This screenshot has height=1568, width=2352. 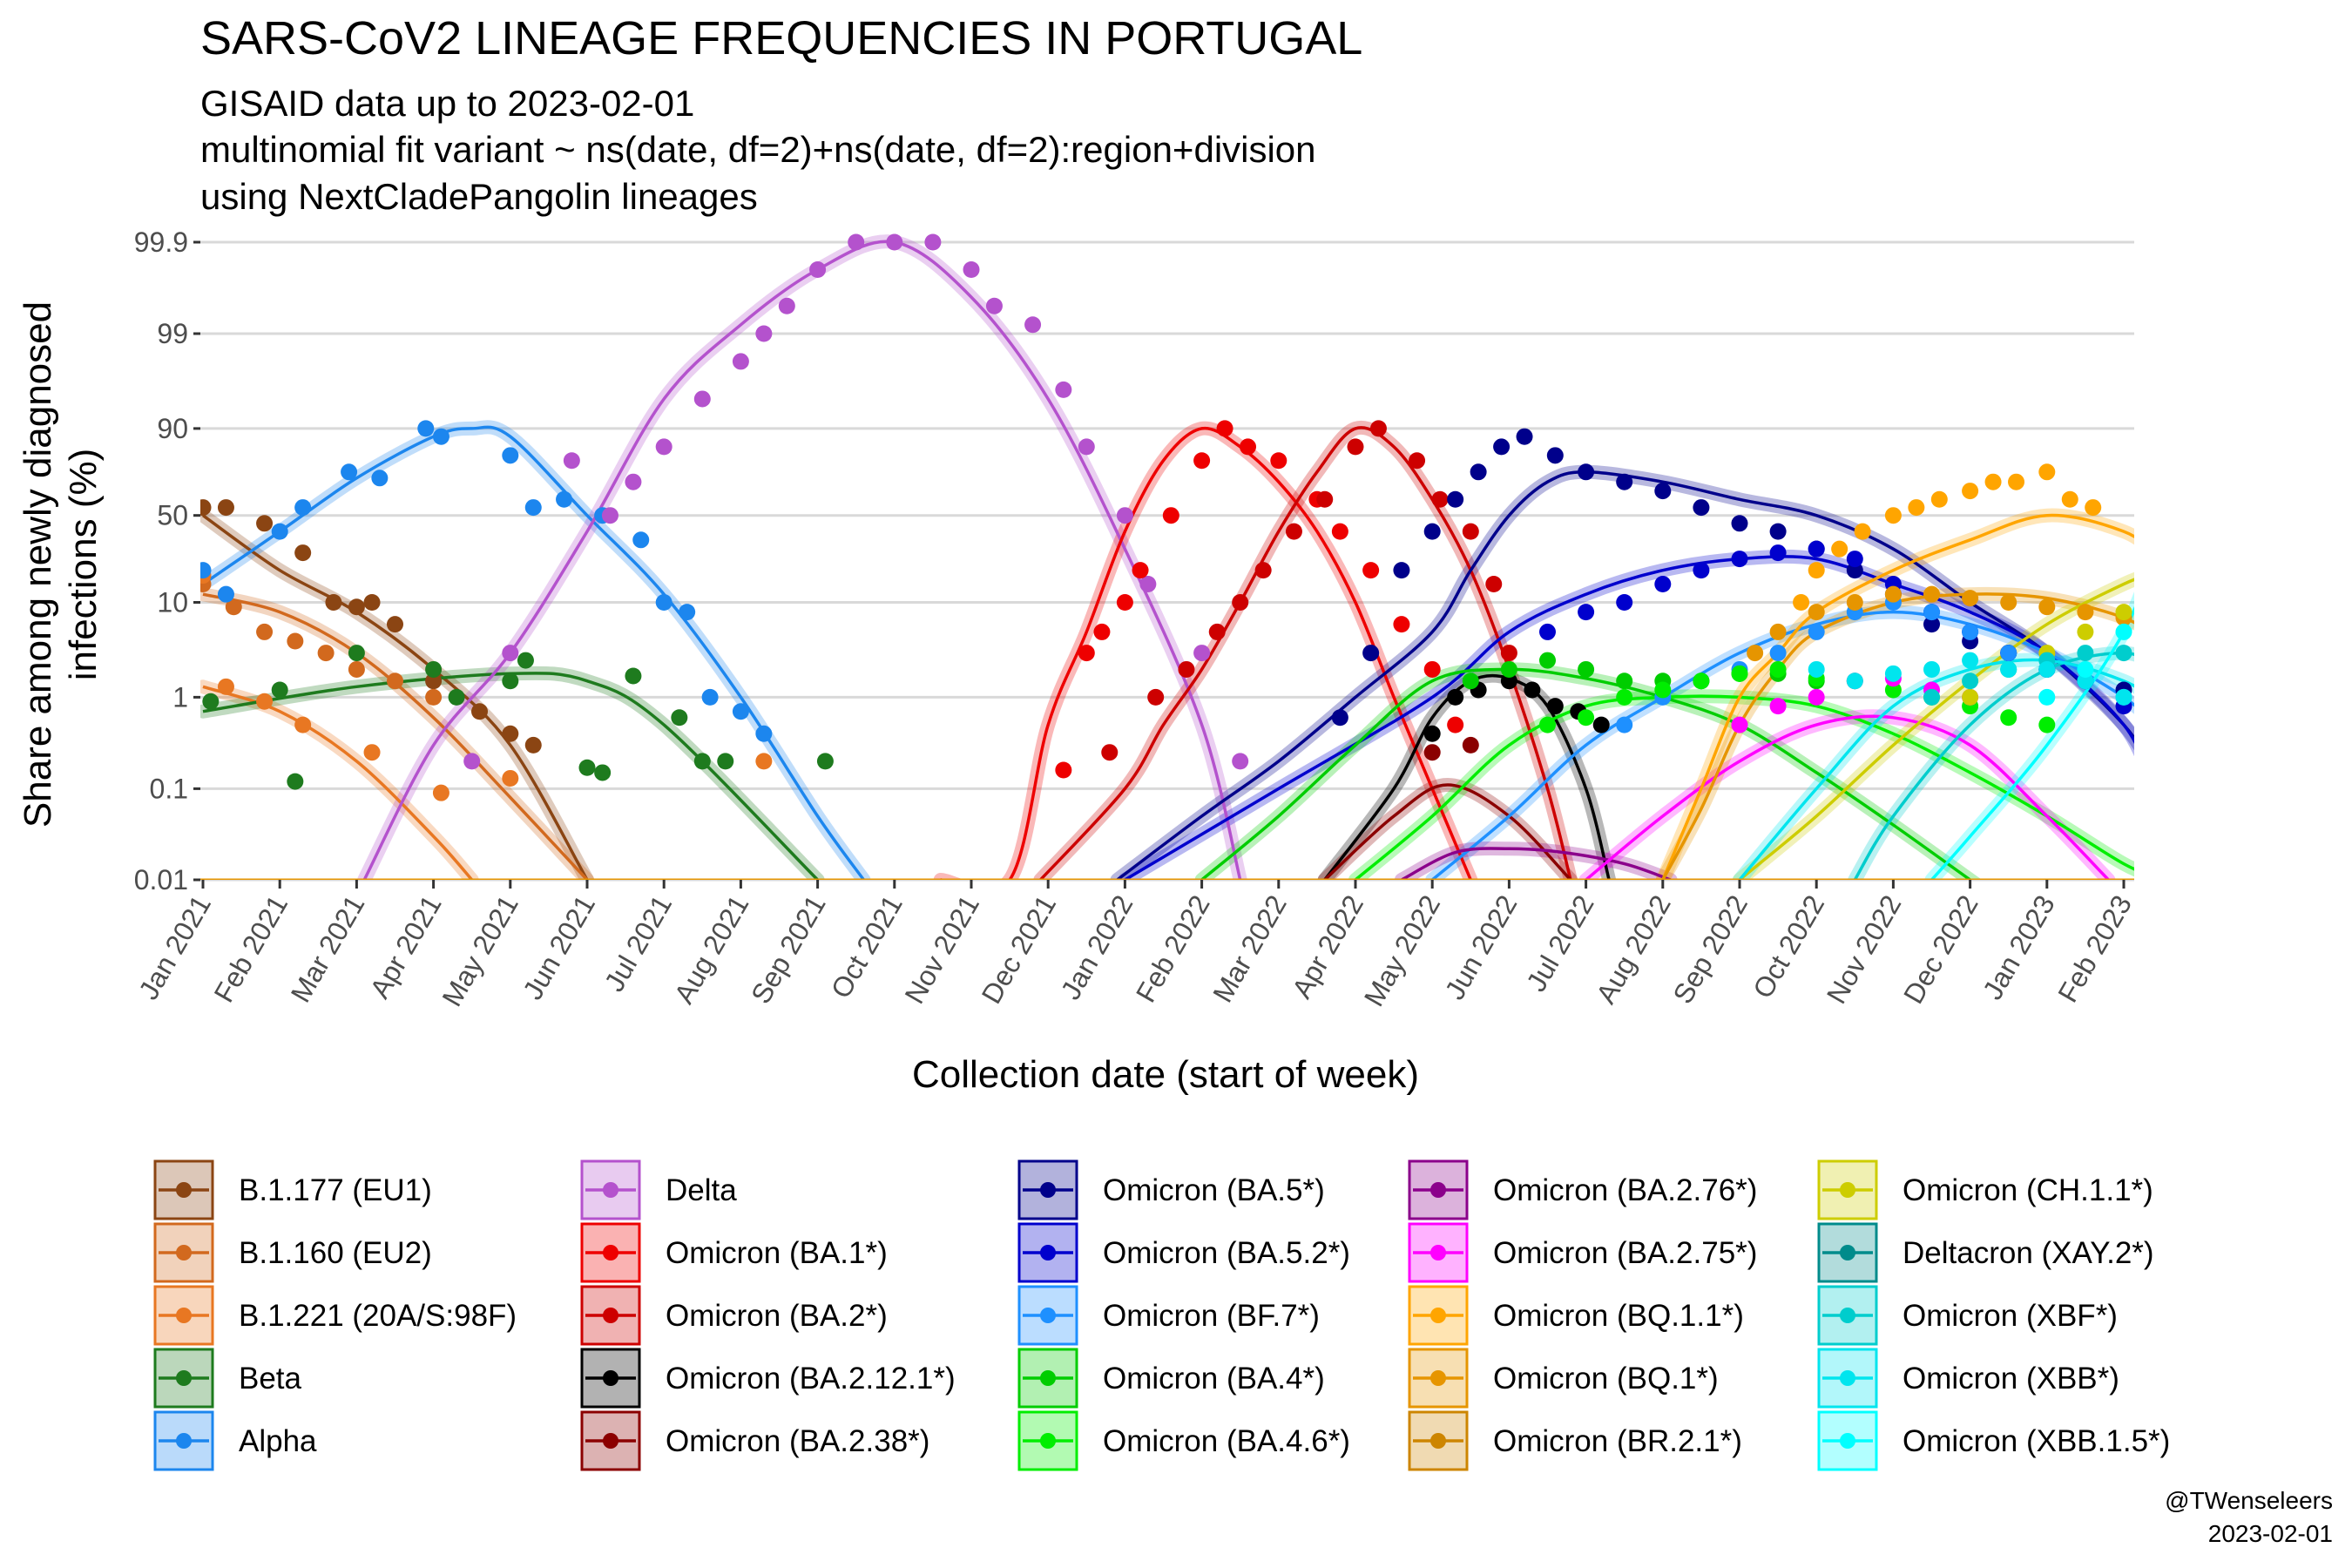 I want to click on legend-item-omicron-bq-1-1: Omicron (BQ.1.1*), so click(x=1576, y=1315).